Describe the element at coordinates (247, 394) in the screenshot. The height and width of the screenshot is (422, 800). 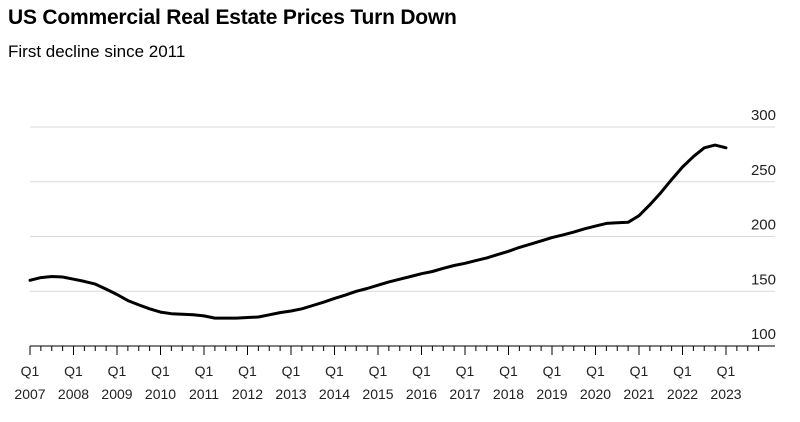
I see `x-tick-label-year: 2012` at that location.